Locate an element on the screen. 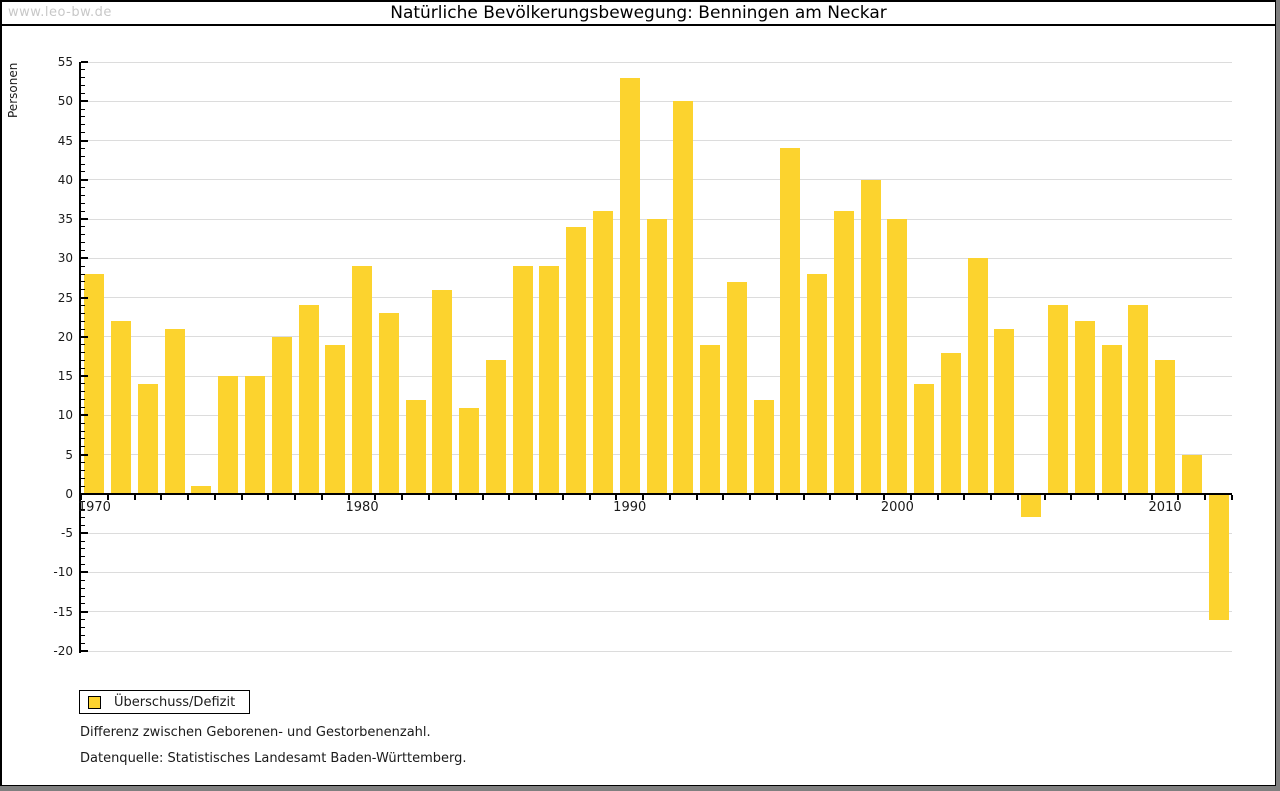  bar-1997 is located at coordinates (817, 384).